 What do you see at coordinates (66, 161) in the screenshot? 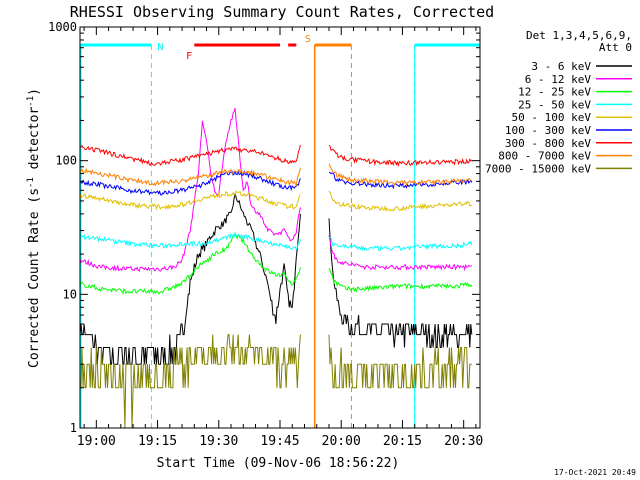
I see `y-tick-label: 100` at bounding box center [66, 161].